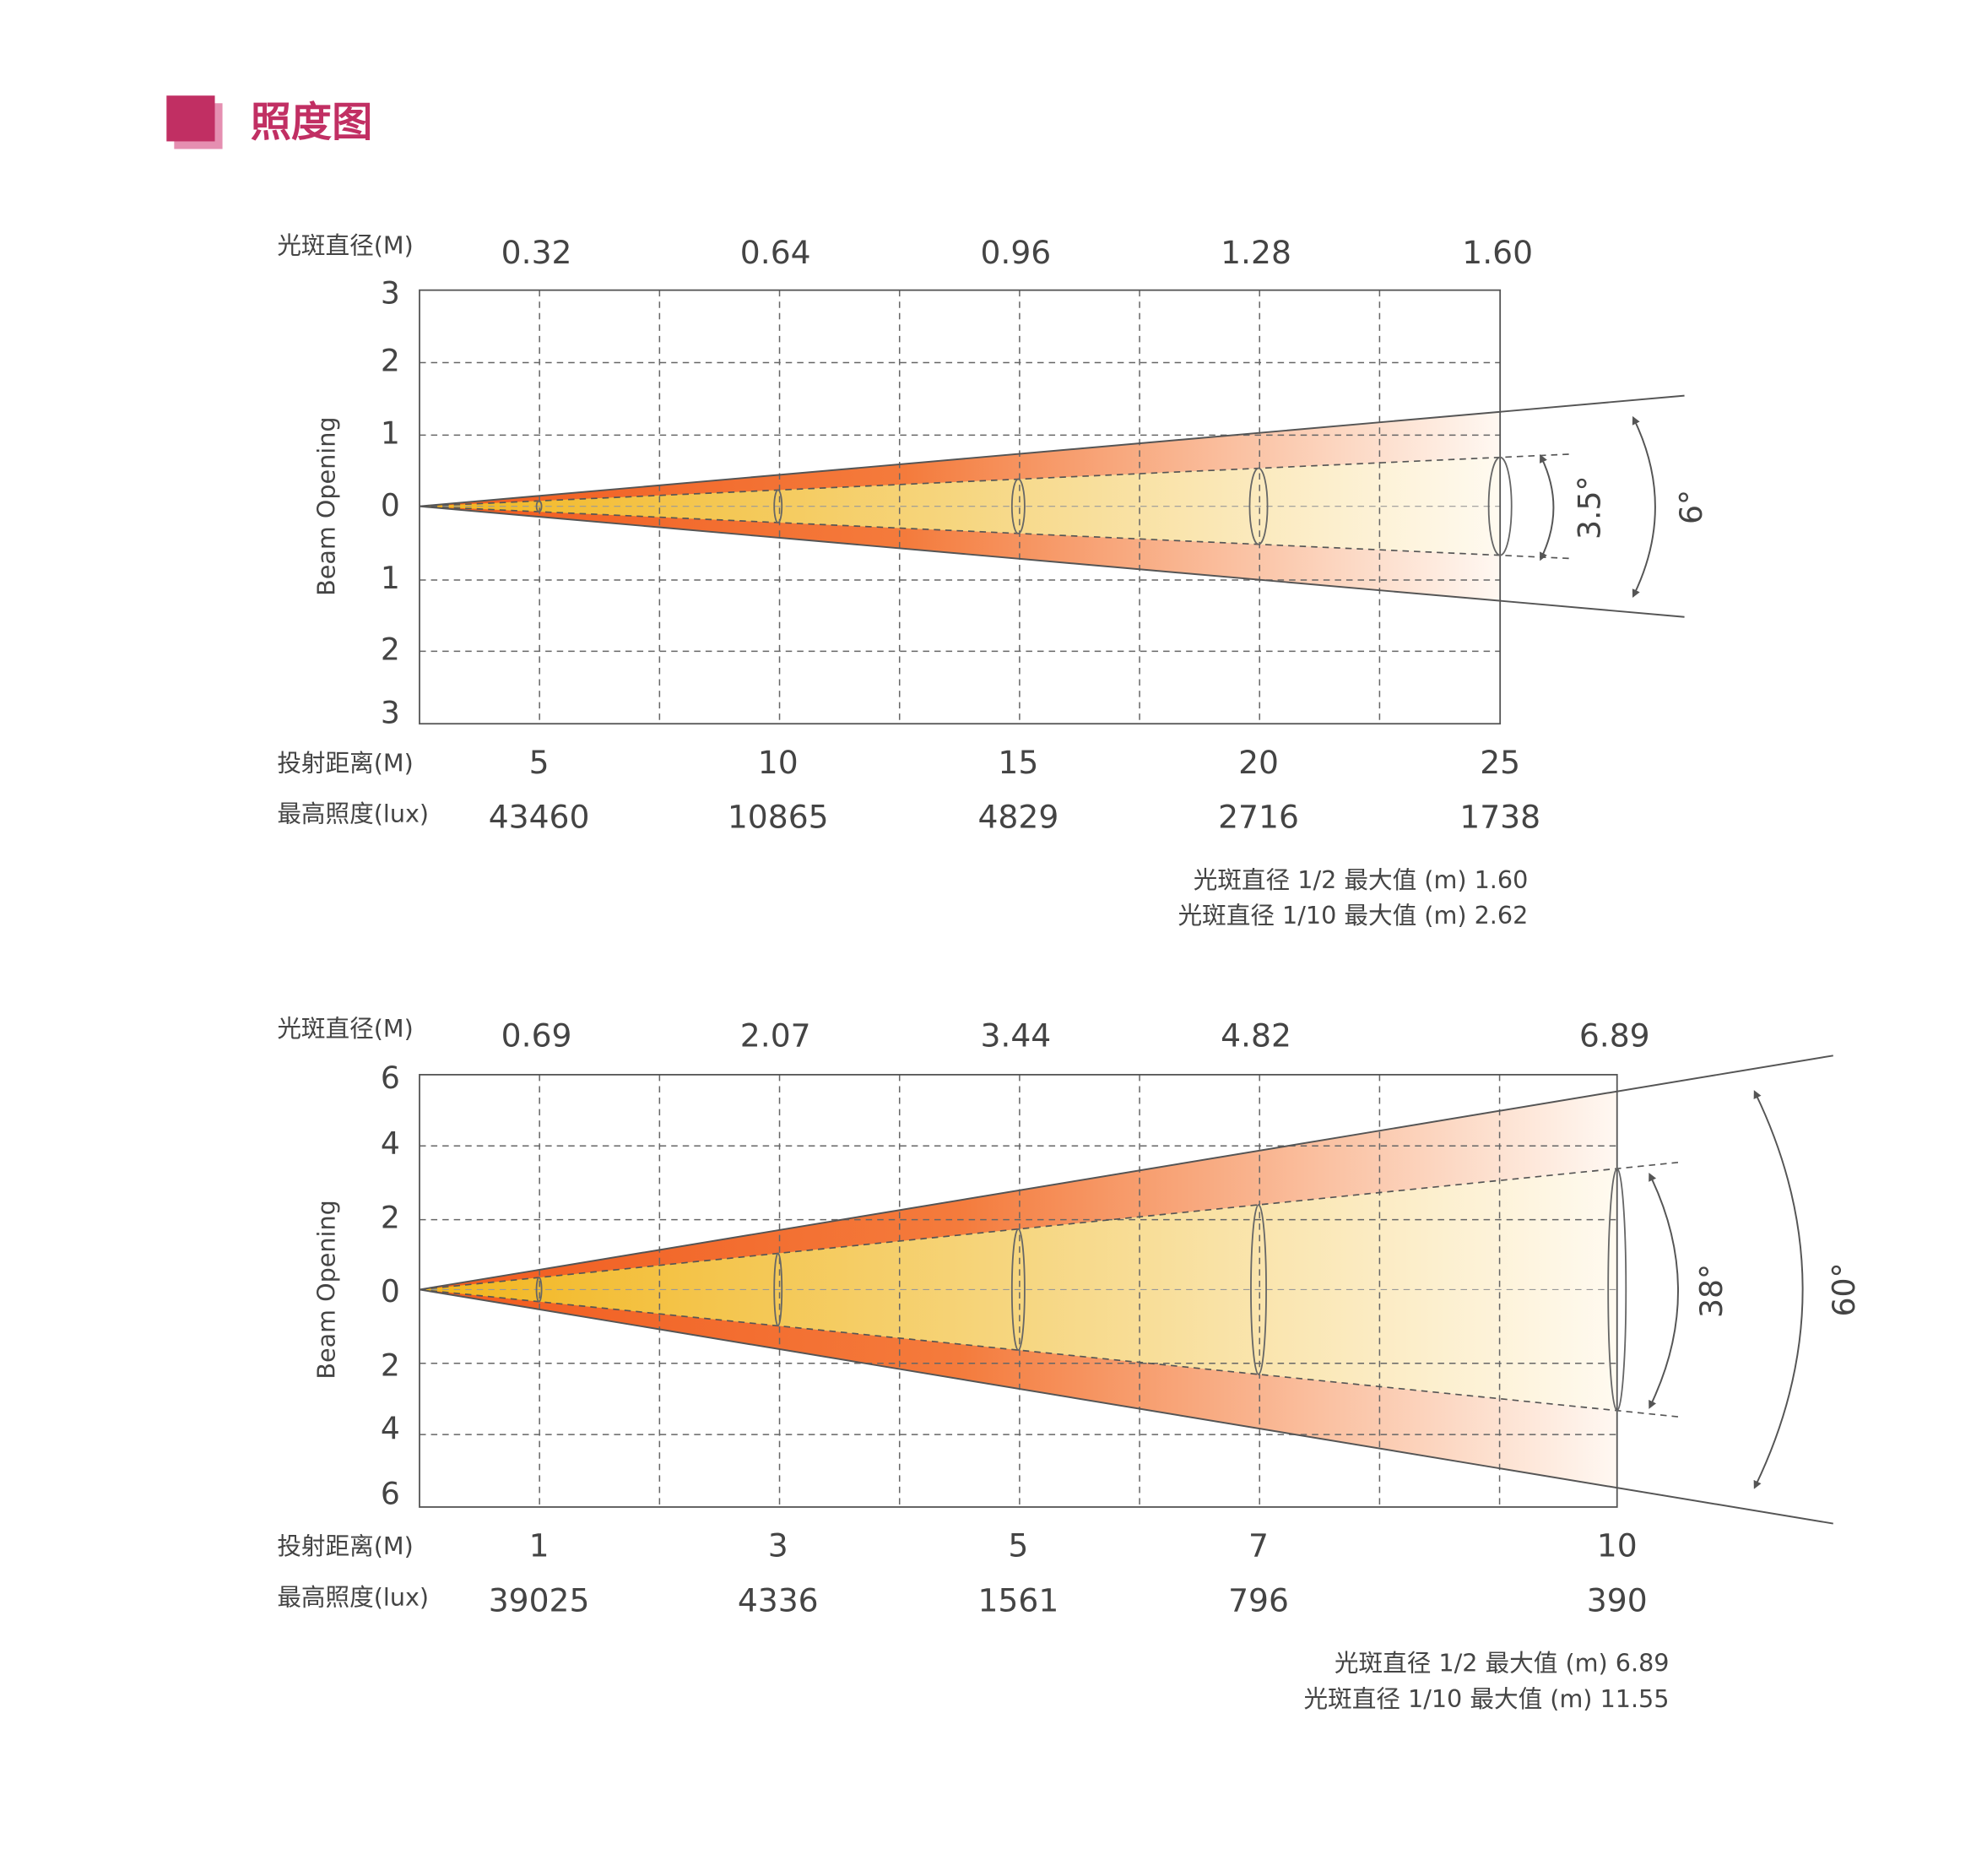  What do you see at coordinates (1017, 1599) in the screenshot?
I see `lux-value: 1561` at bounding box center [1017, 1599].